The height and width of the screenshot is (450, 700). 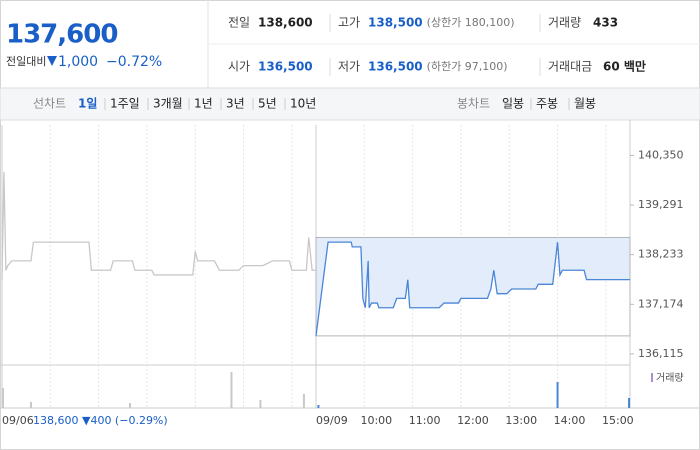 What do you see at coordinates (605, 23) in the screenshot?
I see `stat-value: 433` at bounding box center [605, 23].